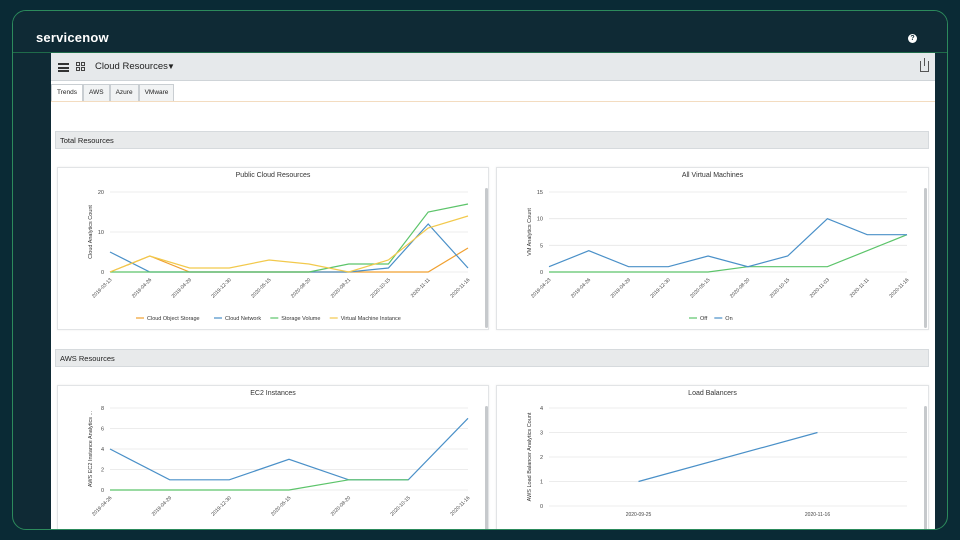  What do you see at coordinates (63, 67) in the screenshot?
I see `hamburger-icon` at bounding box center [63, 67].